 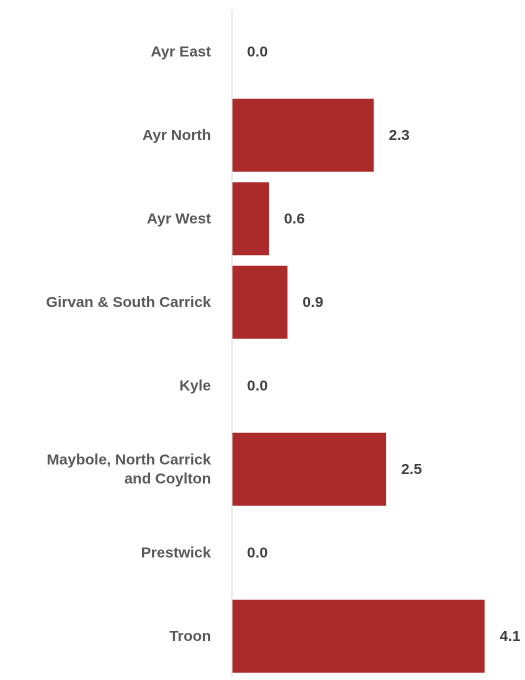 I want to click on category-label: Ayr East, so click(x=181, y=51).